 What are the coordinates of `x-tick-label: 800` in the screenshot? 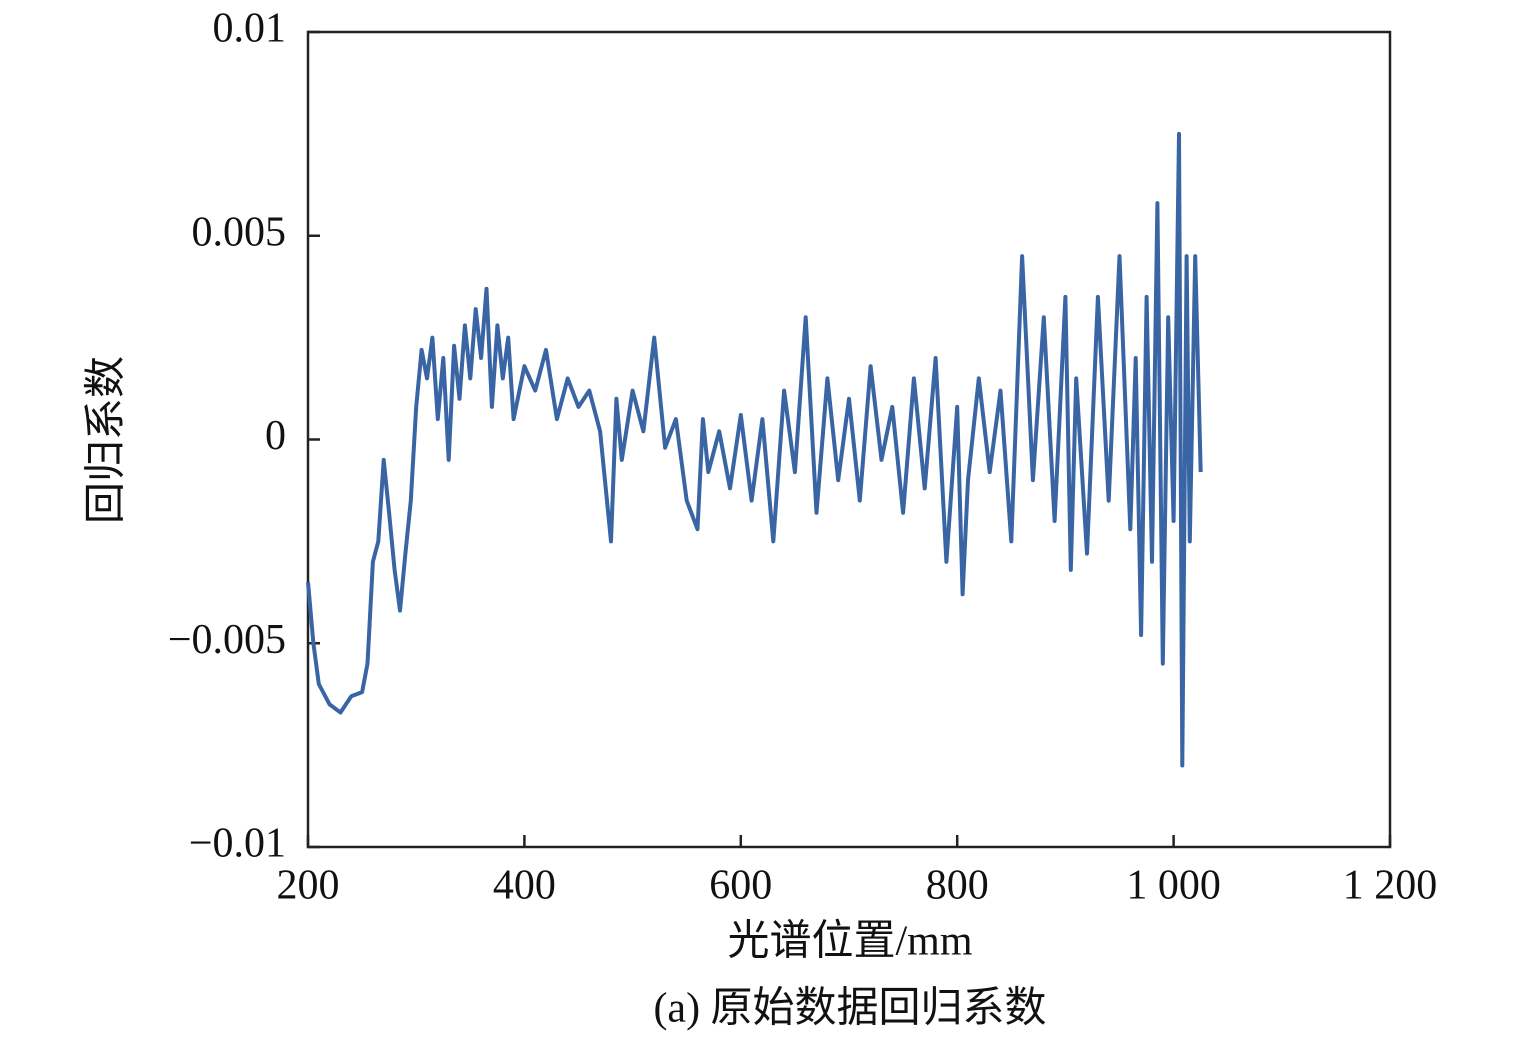 It's located at (957, 886).